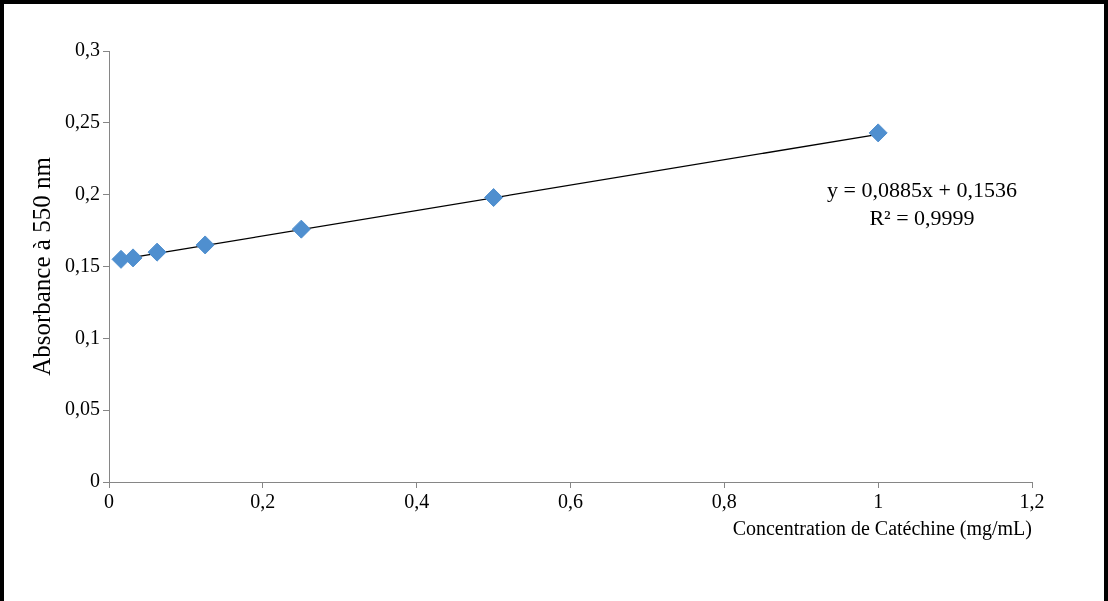 The width and height of the screenshot is (1108, 601). Describe the element at coordinates (878, 501) in the screenshot. I see `x-tick-label: 1` at that location.